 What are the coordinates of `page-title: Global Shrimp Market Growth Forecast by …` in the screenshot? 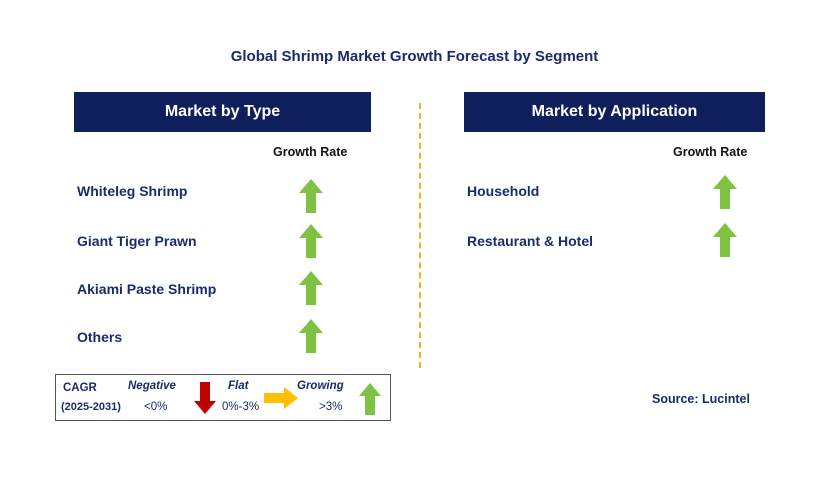 It's located at (414, 56).